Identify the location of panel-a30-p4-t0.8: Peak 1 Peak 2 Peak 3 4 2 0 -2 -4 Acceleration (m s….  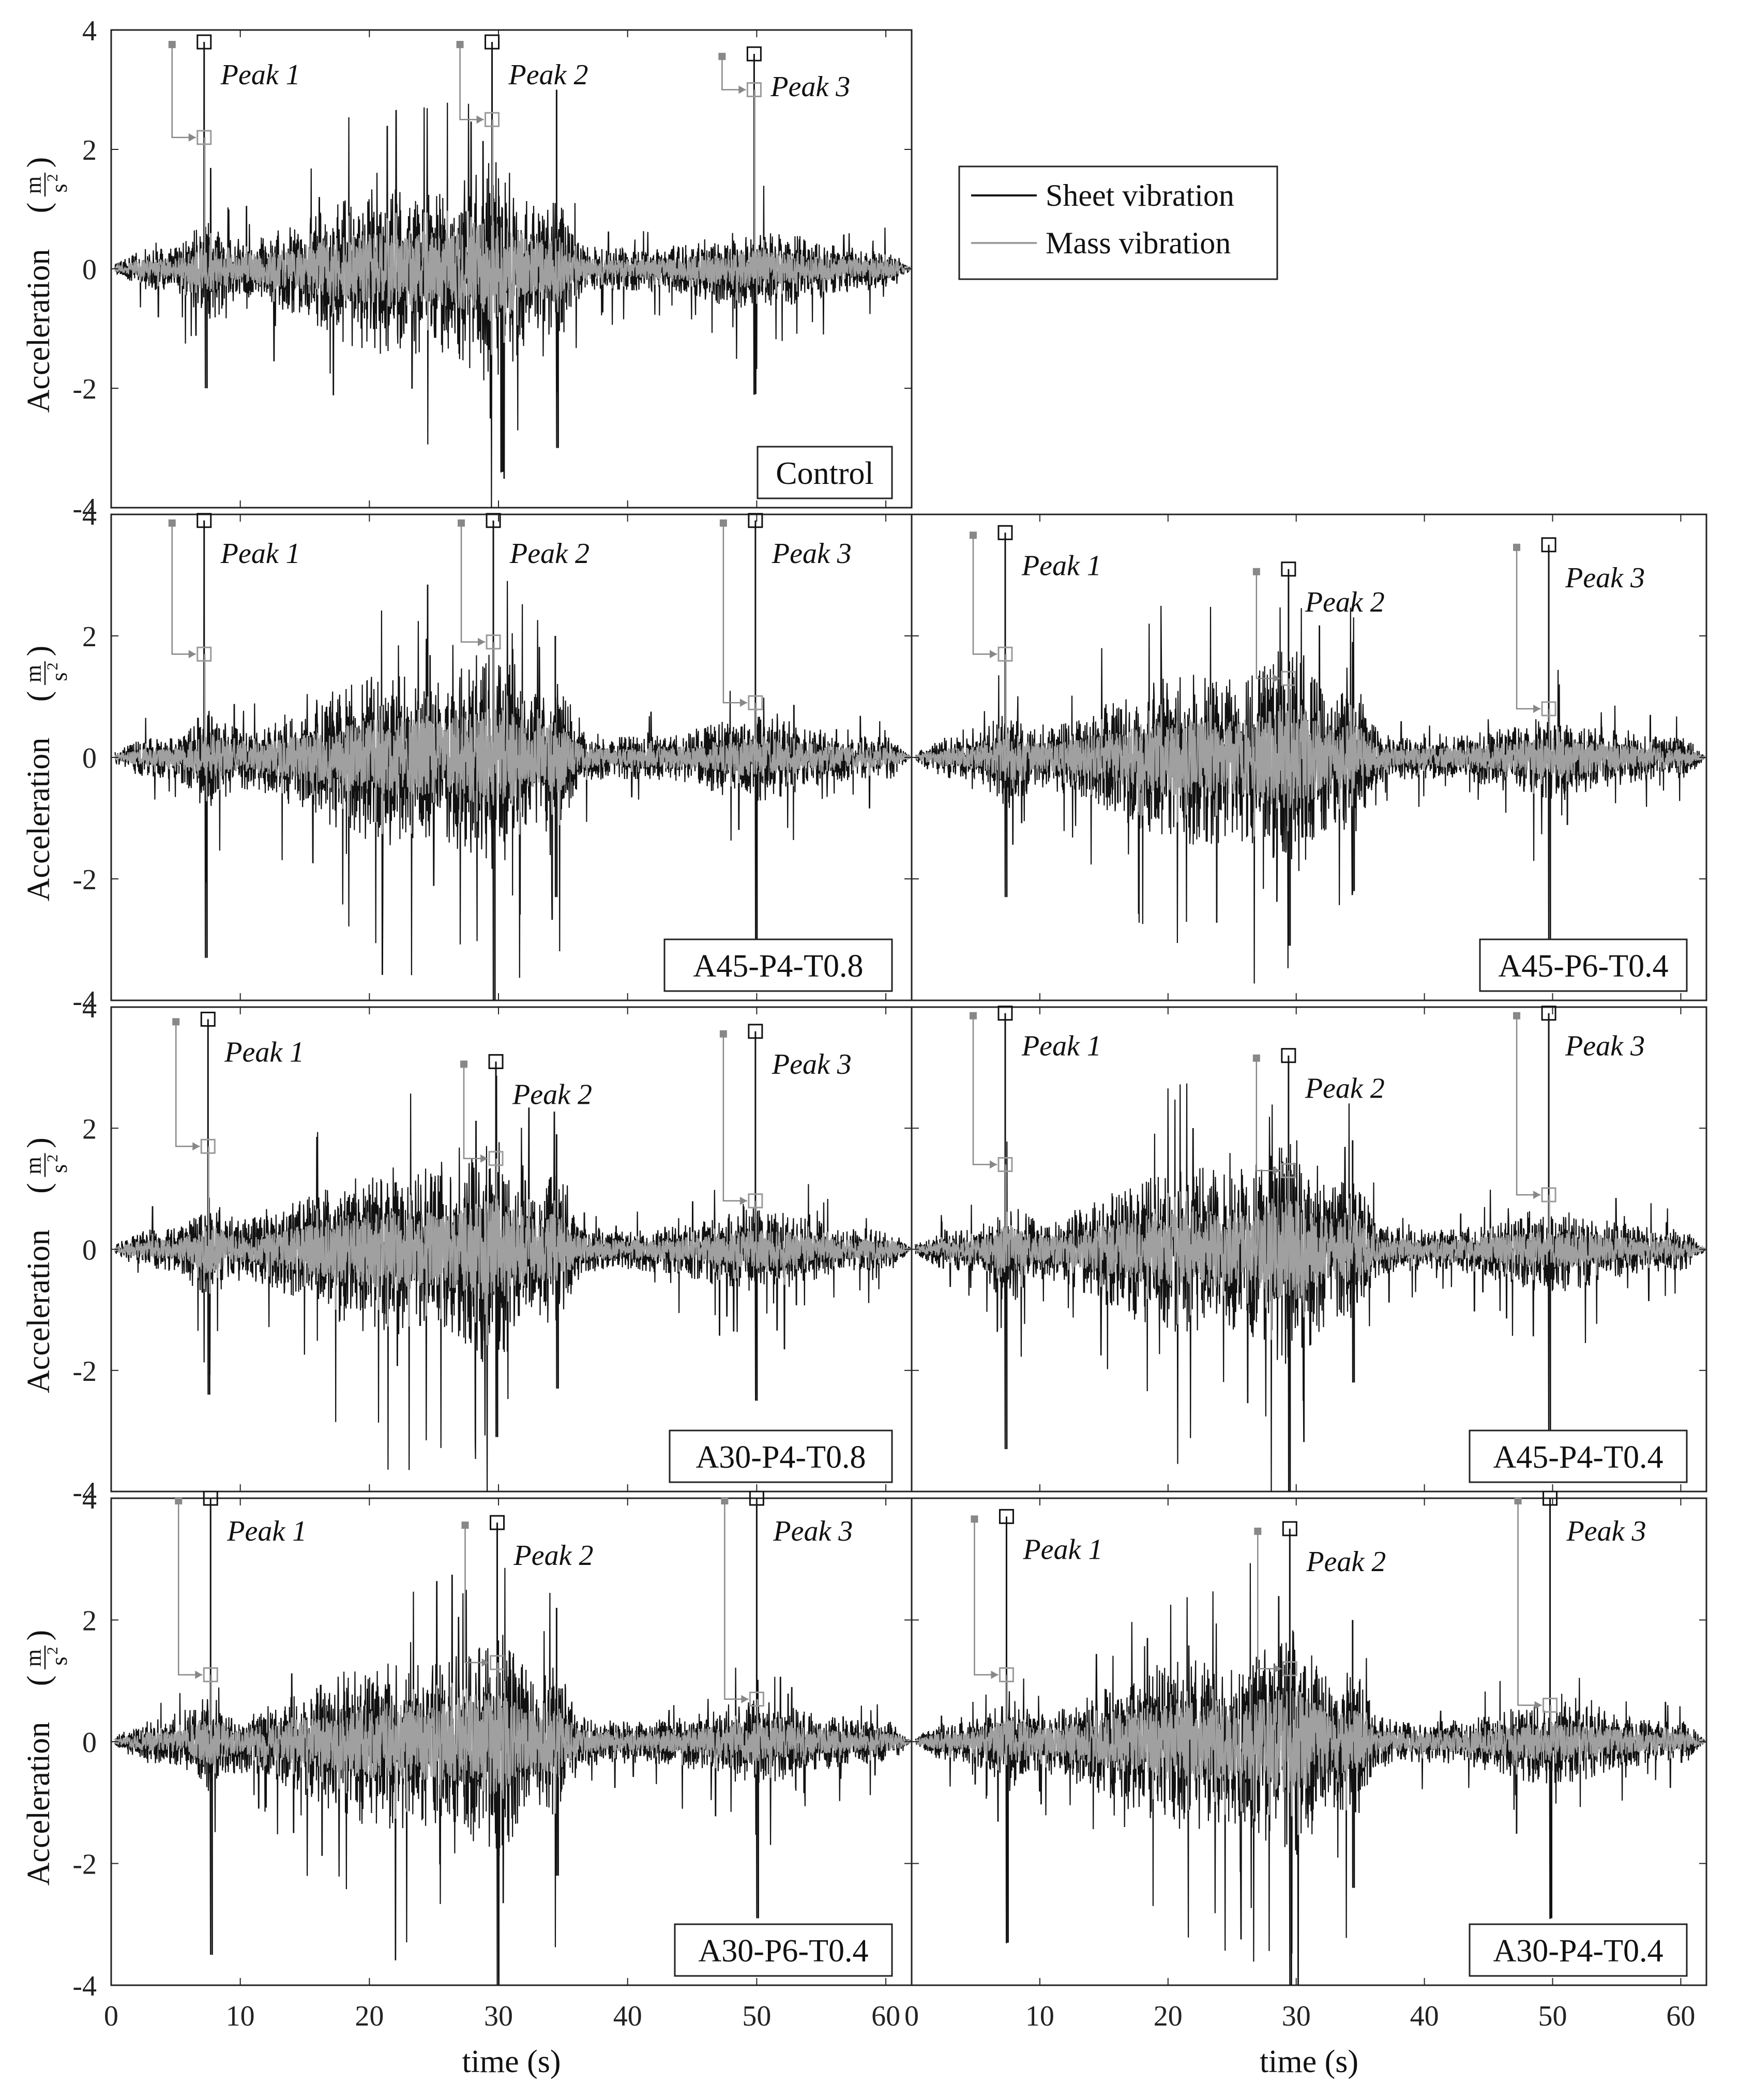
(467, 1250).